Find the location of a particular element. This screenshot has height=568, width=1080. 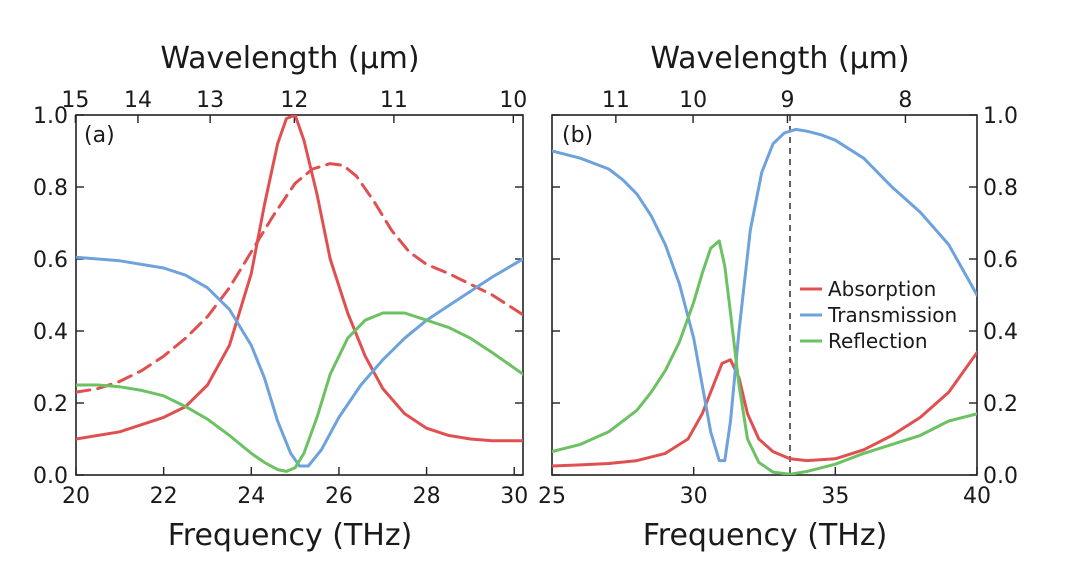

panel-b-y-tick-label: 0.8 is located at coordinates (1000, 188).